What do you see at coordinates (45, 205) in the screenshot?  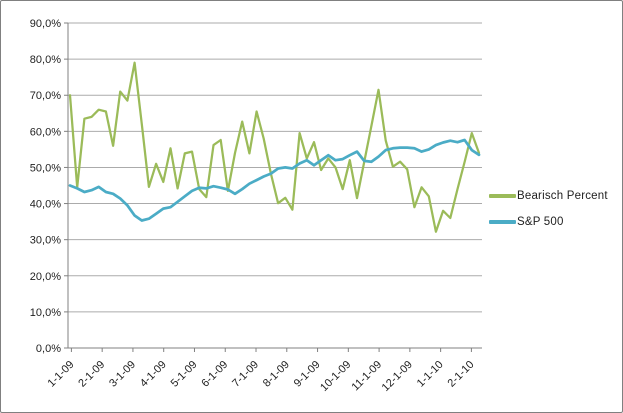 I see `y-axis-tick-label: 40,0%` at bounding box center [45, 205].